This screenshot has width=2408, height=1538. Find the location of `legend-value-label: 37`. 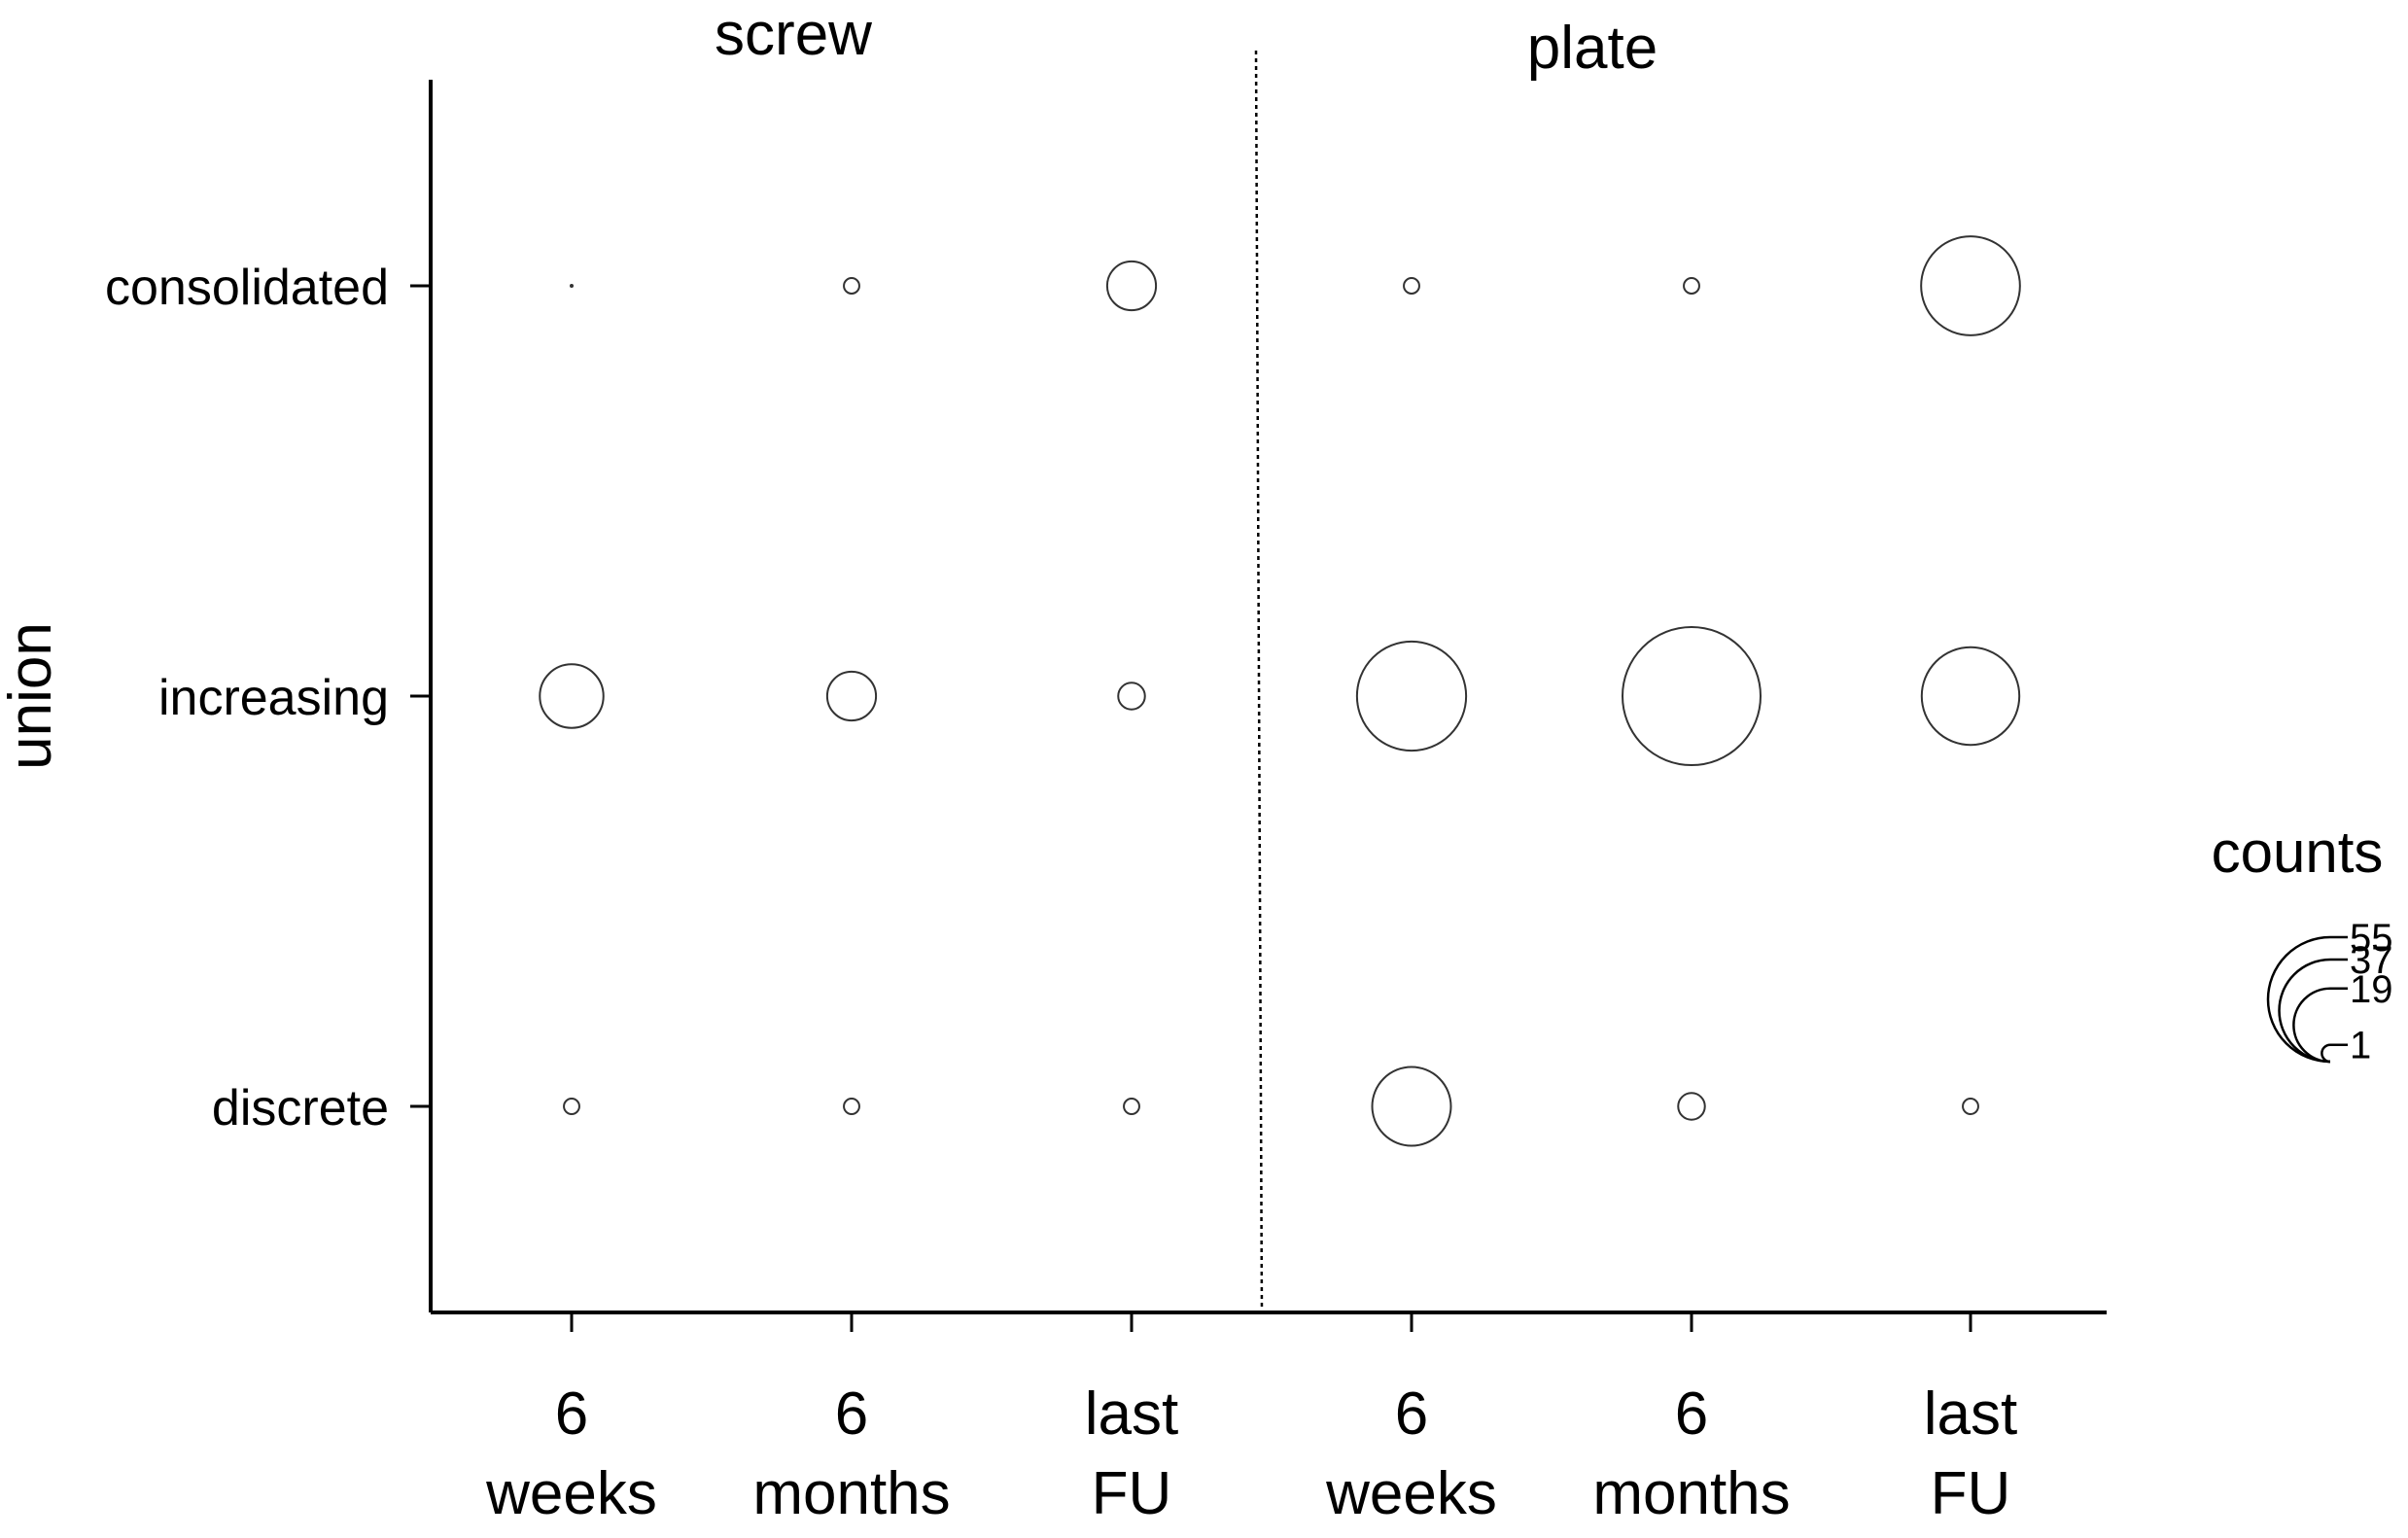

legend-value-label: 37 is located at coordinates (2371, 960).